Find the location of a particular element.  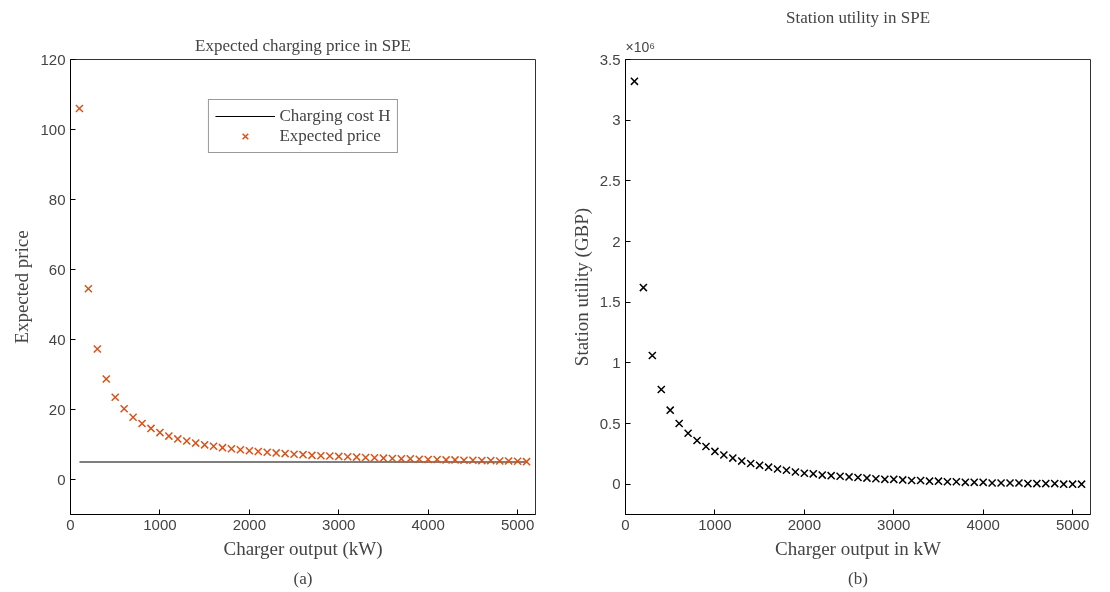

y-axis-title: Station utility (GBP) is located at coordinates (581, 287).